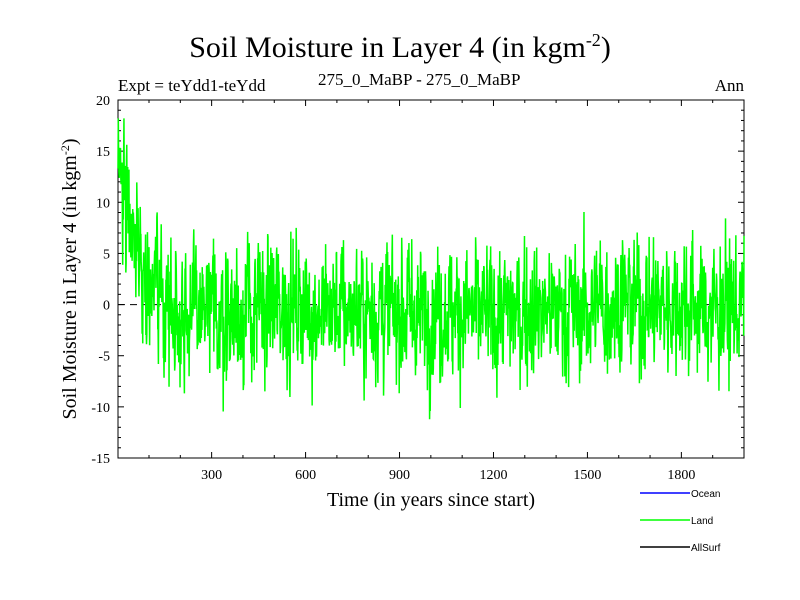 The image size is (800, 600). I want to click on y-tick-label: -5, so click(104, 357).